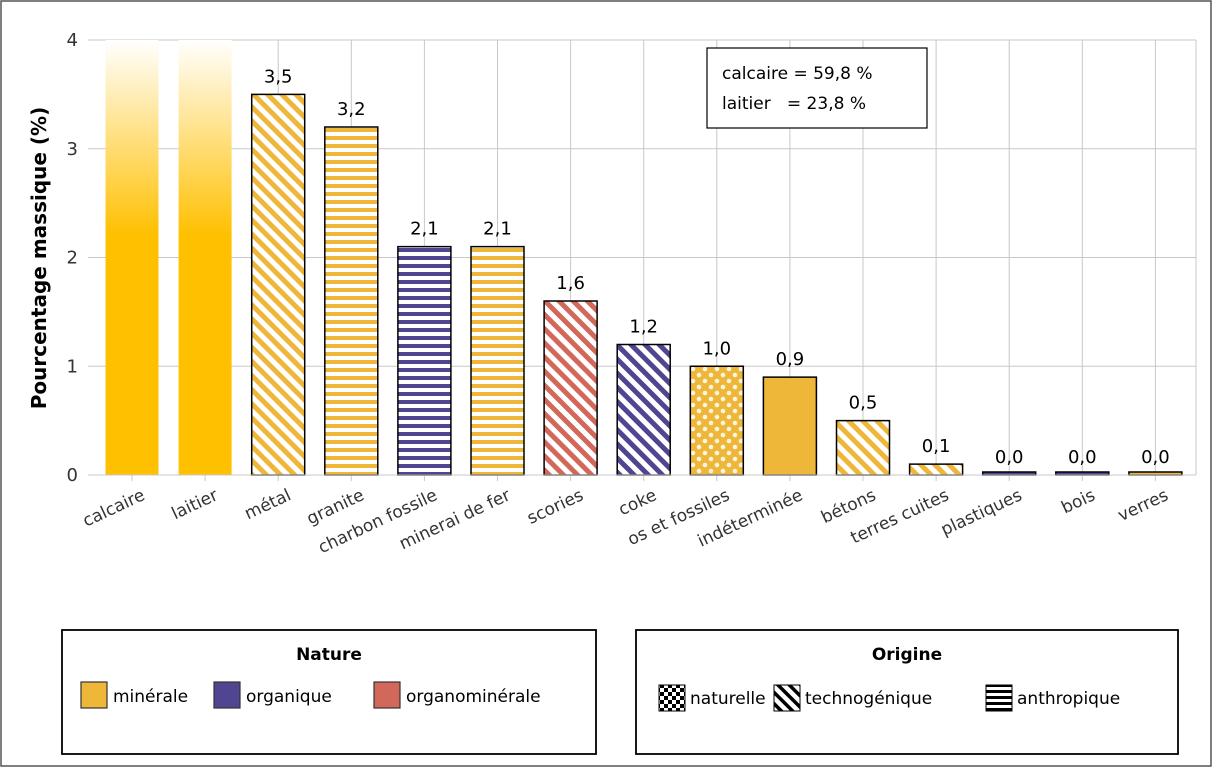 The image size is (1212, 767). What do you see at coordinates (863, 403) in the screenshot?
I see `value-label: 0,5` at bounding box center [863, 403].